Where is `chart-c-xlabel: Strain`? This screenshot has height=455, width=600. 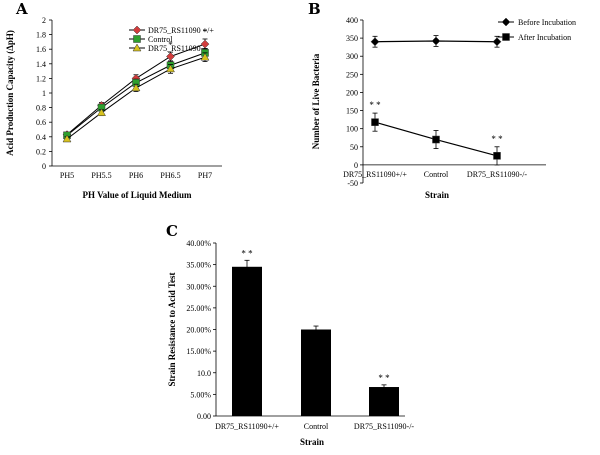
chart-c-xlabel: Strain is located at coordinates (312, 442).